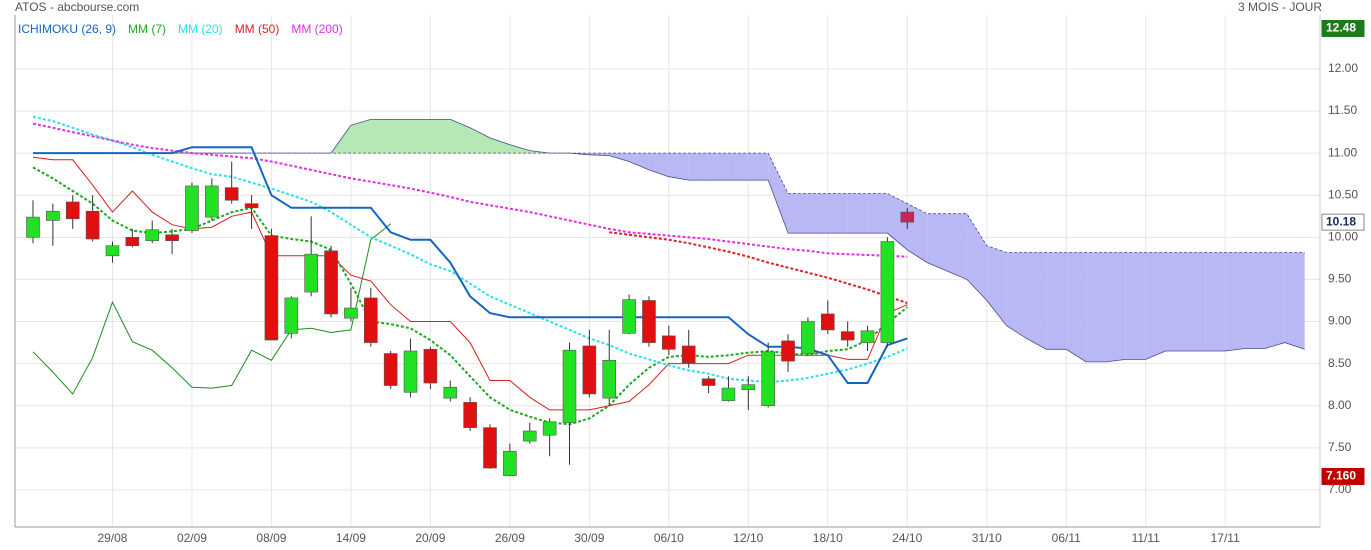 The width and height of the screenshot is (1371, 550). What do you see at coordinates (828, 538) in the screenshot?
I see `x-tick-label: 18/10` at bounding box center [828, 538].